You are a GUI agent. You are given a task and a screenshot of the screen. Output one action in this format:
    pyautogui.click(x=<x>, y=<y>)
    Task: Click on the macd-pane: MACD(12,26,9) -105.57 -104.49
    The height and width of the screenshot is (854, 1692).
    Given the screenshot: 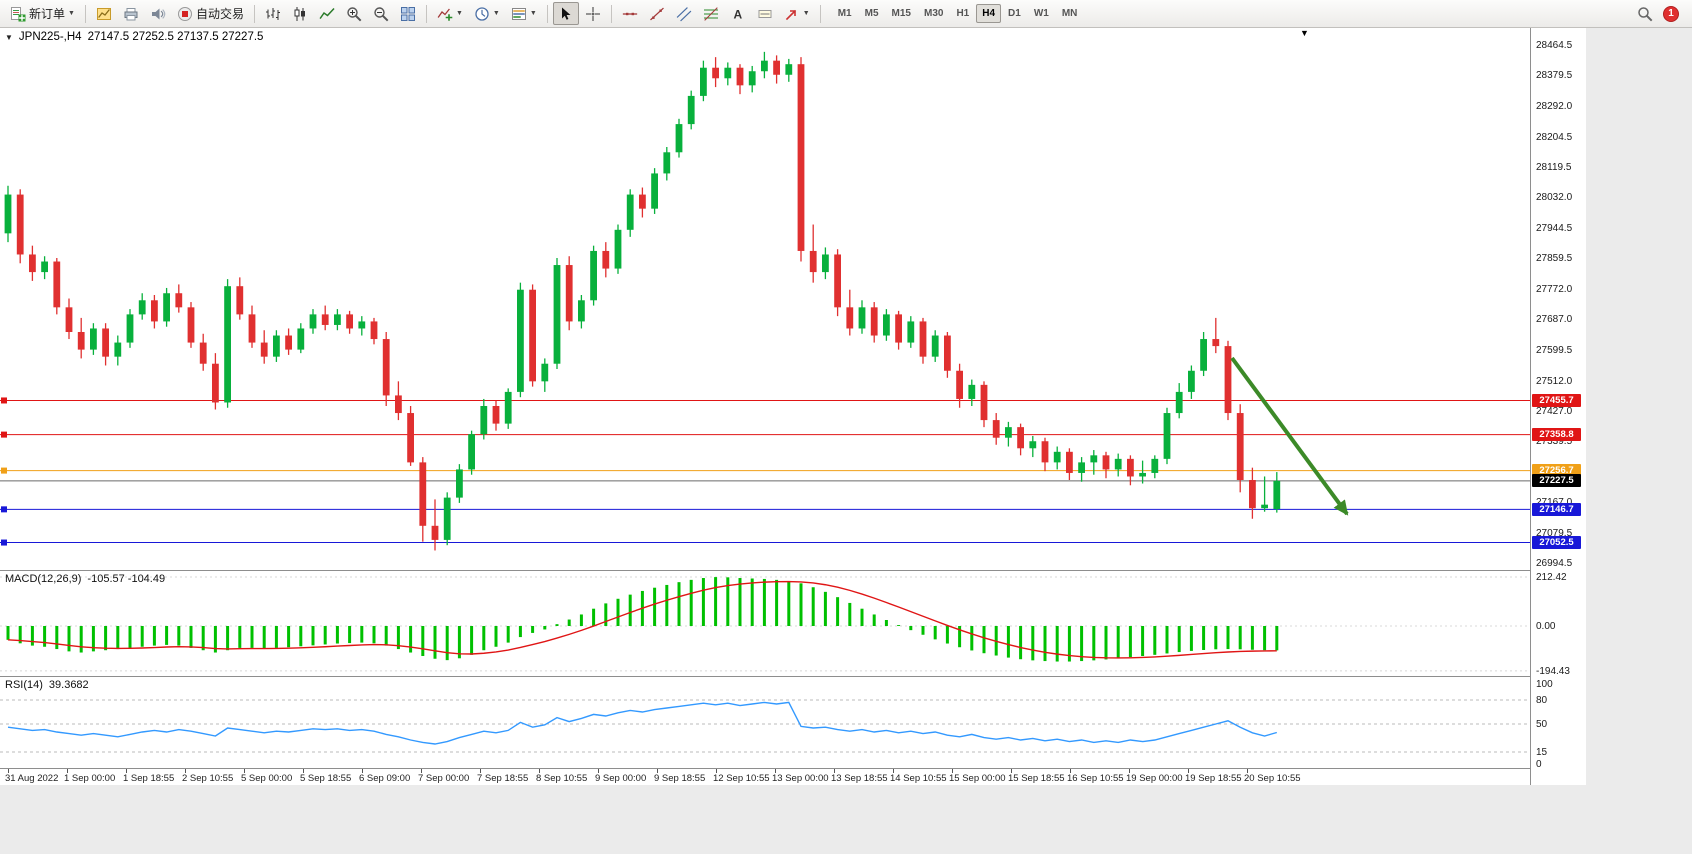 What is the action you would take?
    pyautogui.click(x=765, y=623)
    